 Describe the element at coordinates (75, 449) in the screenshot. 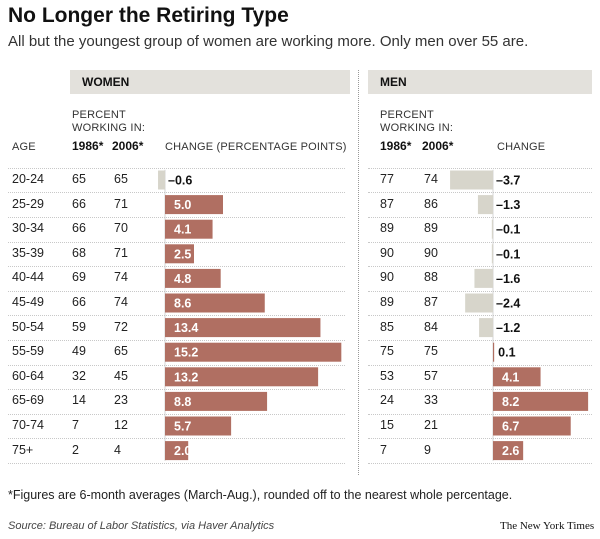

I see `women-value-1986: 2` at that location.